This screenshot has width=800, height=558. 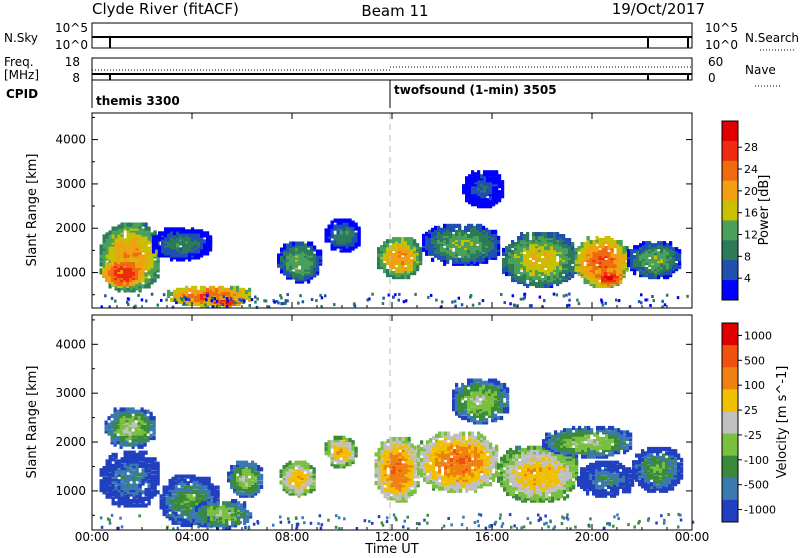 I want to click on power-colorbar-swatch, so click(x=730, y=230).